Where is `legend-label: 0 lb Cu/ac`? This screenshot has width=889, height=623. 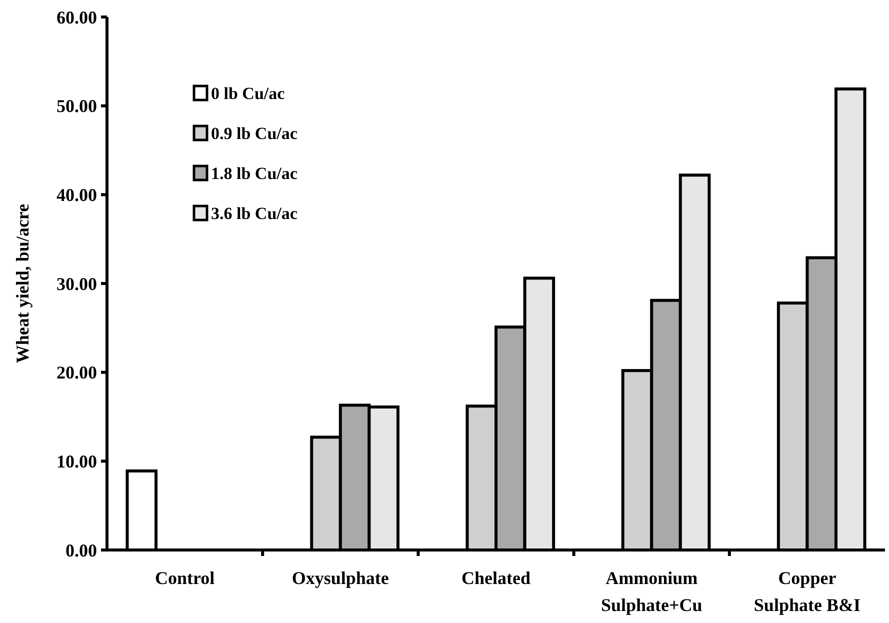
legend-label: 0 lb Cu/ac is located at coordinates (248, 93).